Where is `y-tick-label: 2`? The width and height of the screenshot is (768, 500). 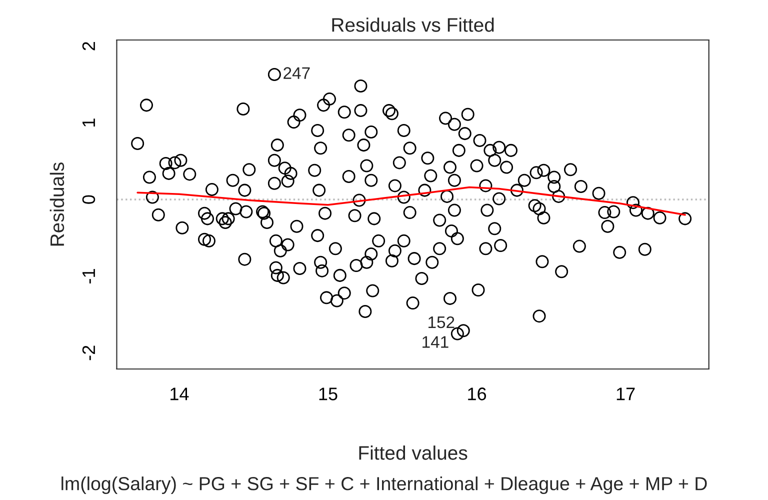
y-tick-label: 2 is located at coordinates (88, 46).